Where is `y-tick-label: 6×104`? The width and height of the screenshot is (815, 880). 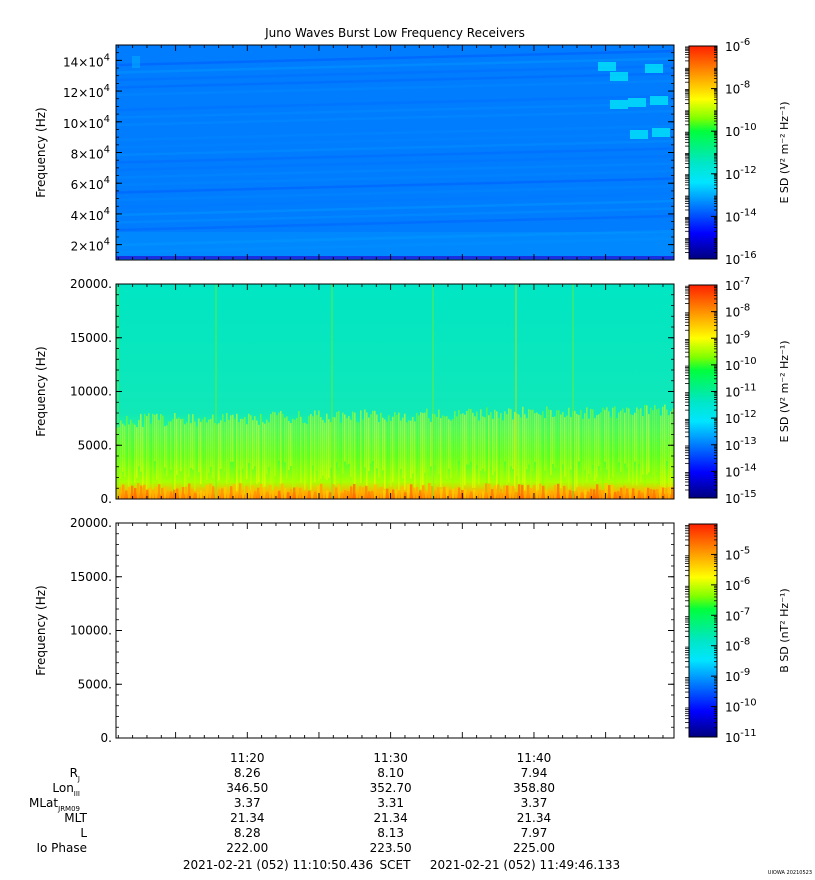 y-tick-label: 6×104 is located at coordinates (90, 183).